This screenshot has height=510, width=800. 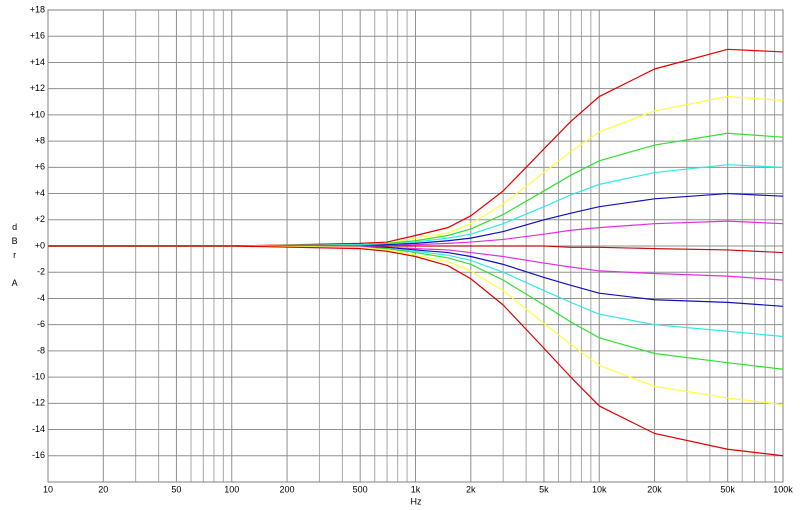 What do you see at coordinates (416, 489) in the screenshot?
I see `x-tick-label: 1k` at bounding box center [416, 489].